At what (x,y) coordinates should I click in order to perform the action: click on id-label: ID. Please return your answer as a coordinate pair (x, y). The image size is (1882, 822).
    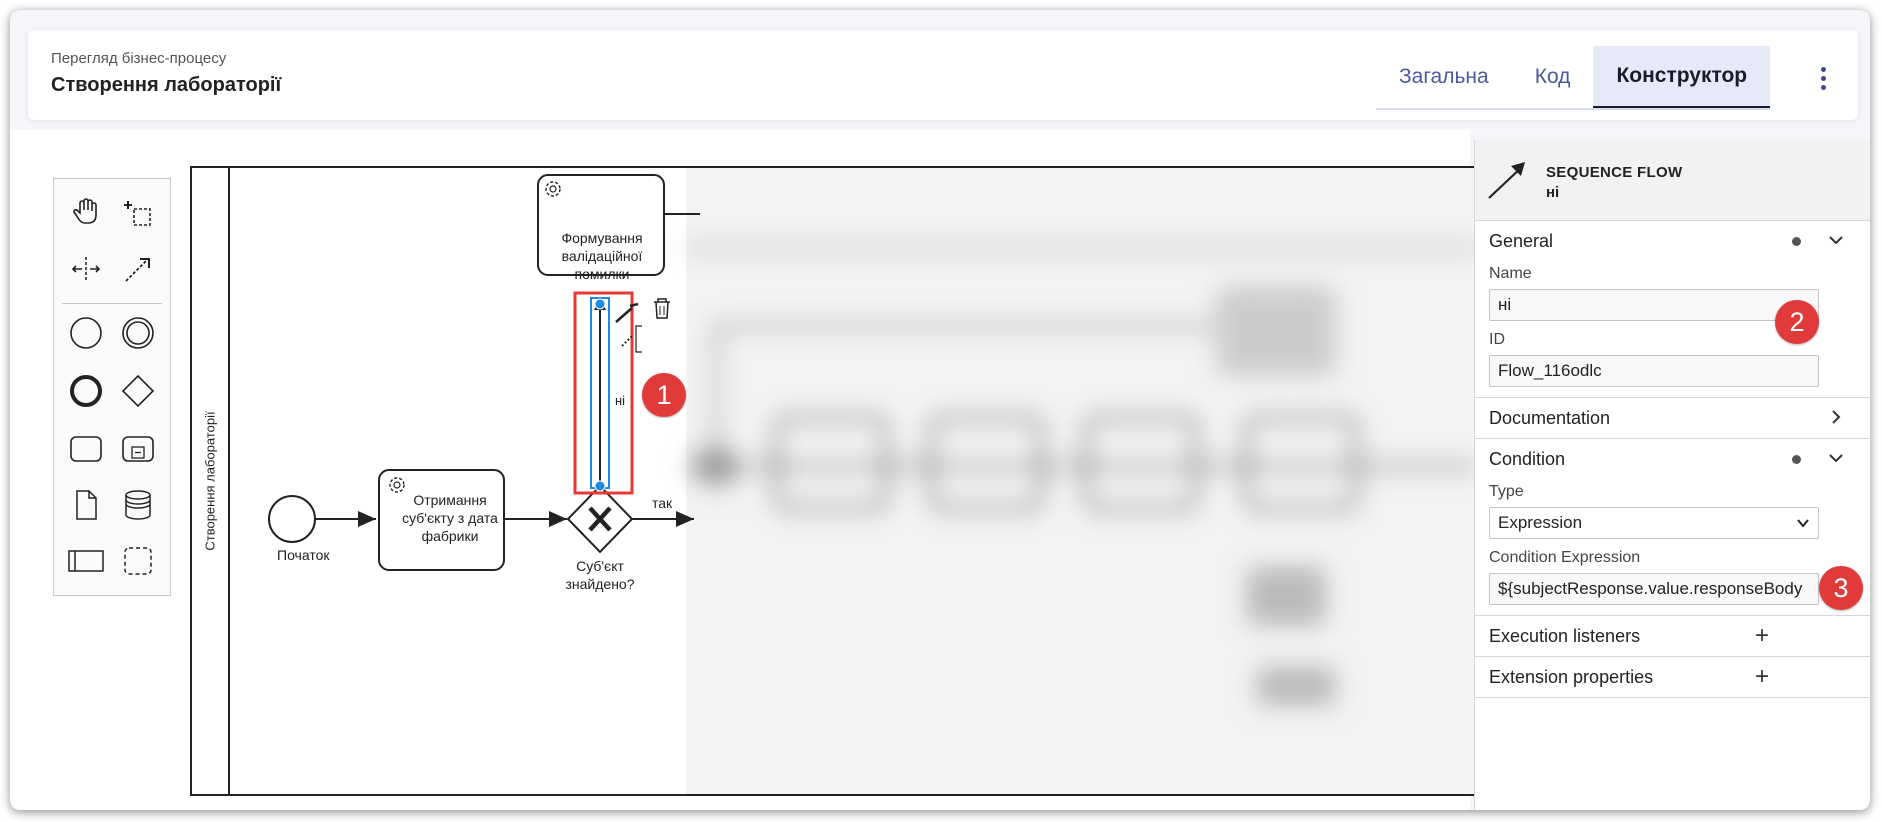
    Looking at the image, I should click on (1497, 339).